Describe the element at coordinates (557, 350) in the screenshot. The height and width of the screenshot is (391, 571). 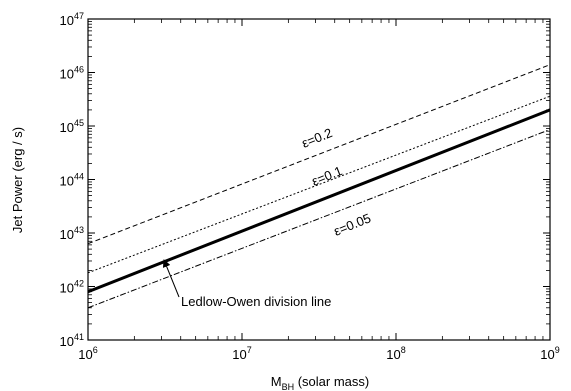
I see `x-tick-exponent: 9` at that location.